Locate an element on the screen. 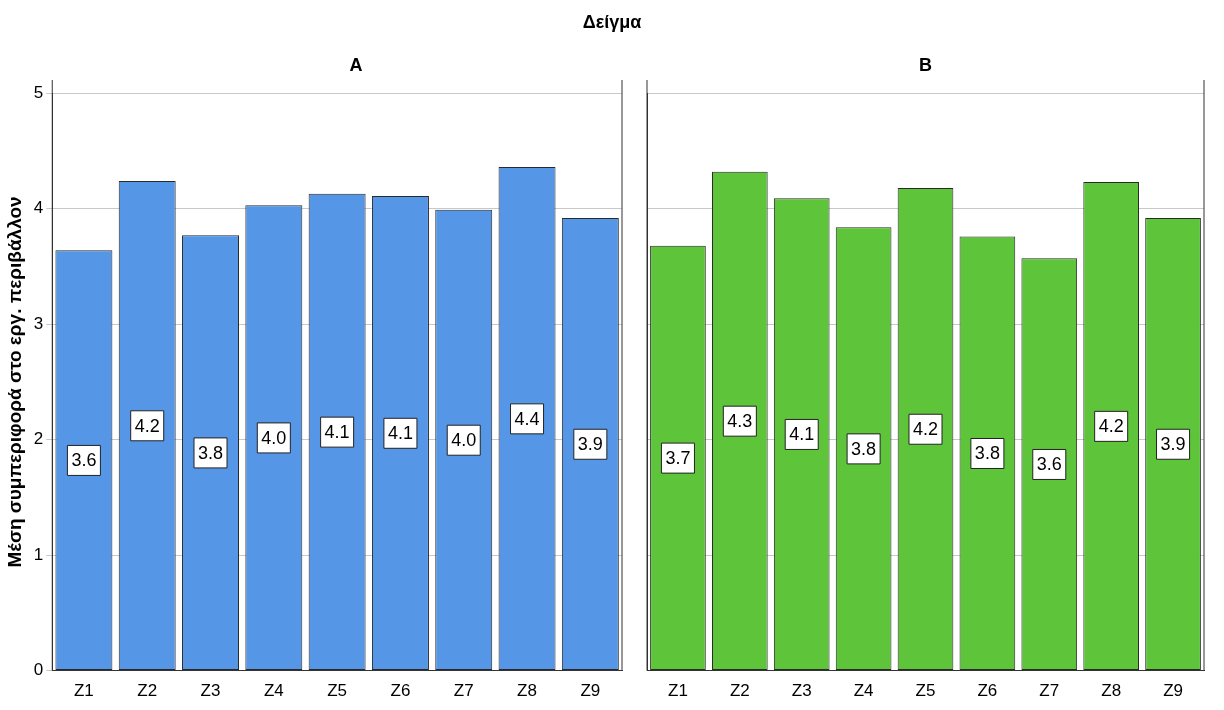 The image size is (1224, 710). y-tick-label: 4 is located at coordinates (38, 208).